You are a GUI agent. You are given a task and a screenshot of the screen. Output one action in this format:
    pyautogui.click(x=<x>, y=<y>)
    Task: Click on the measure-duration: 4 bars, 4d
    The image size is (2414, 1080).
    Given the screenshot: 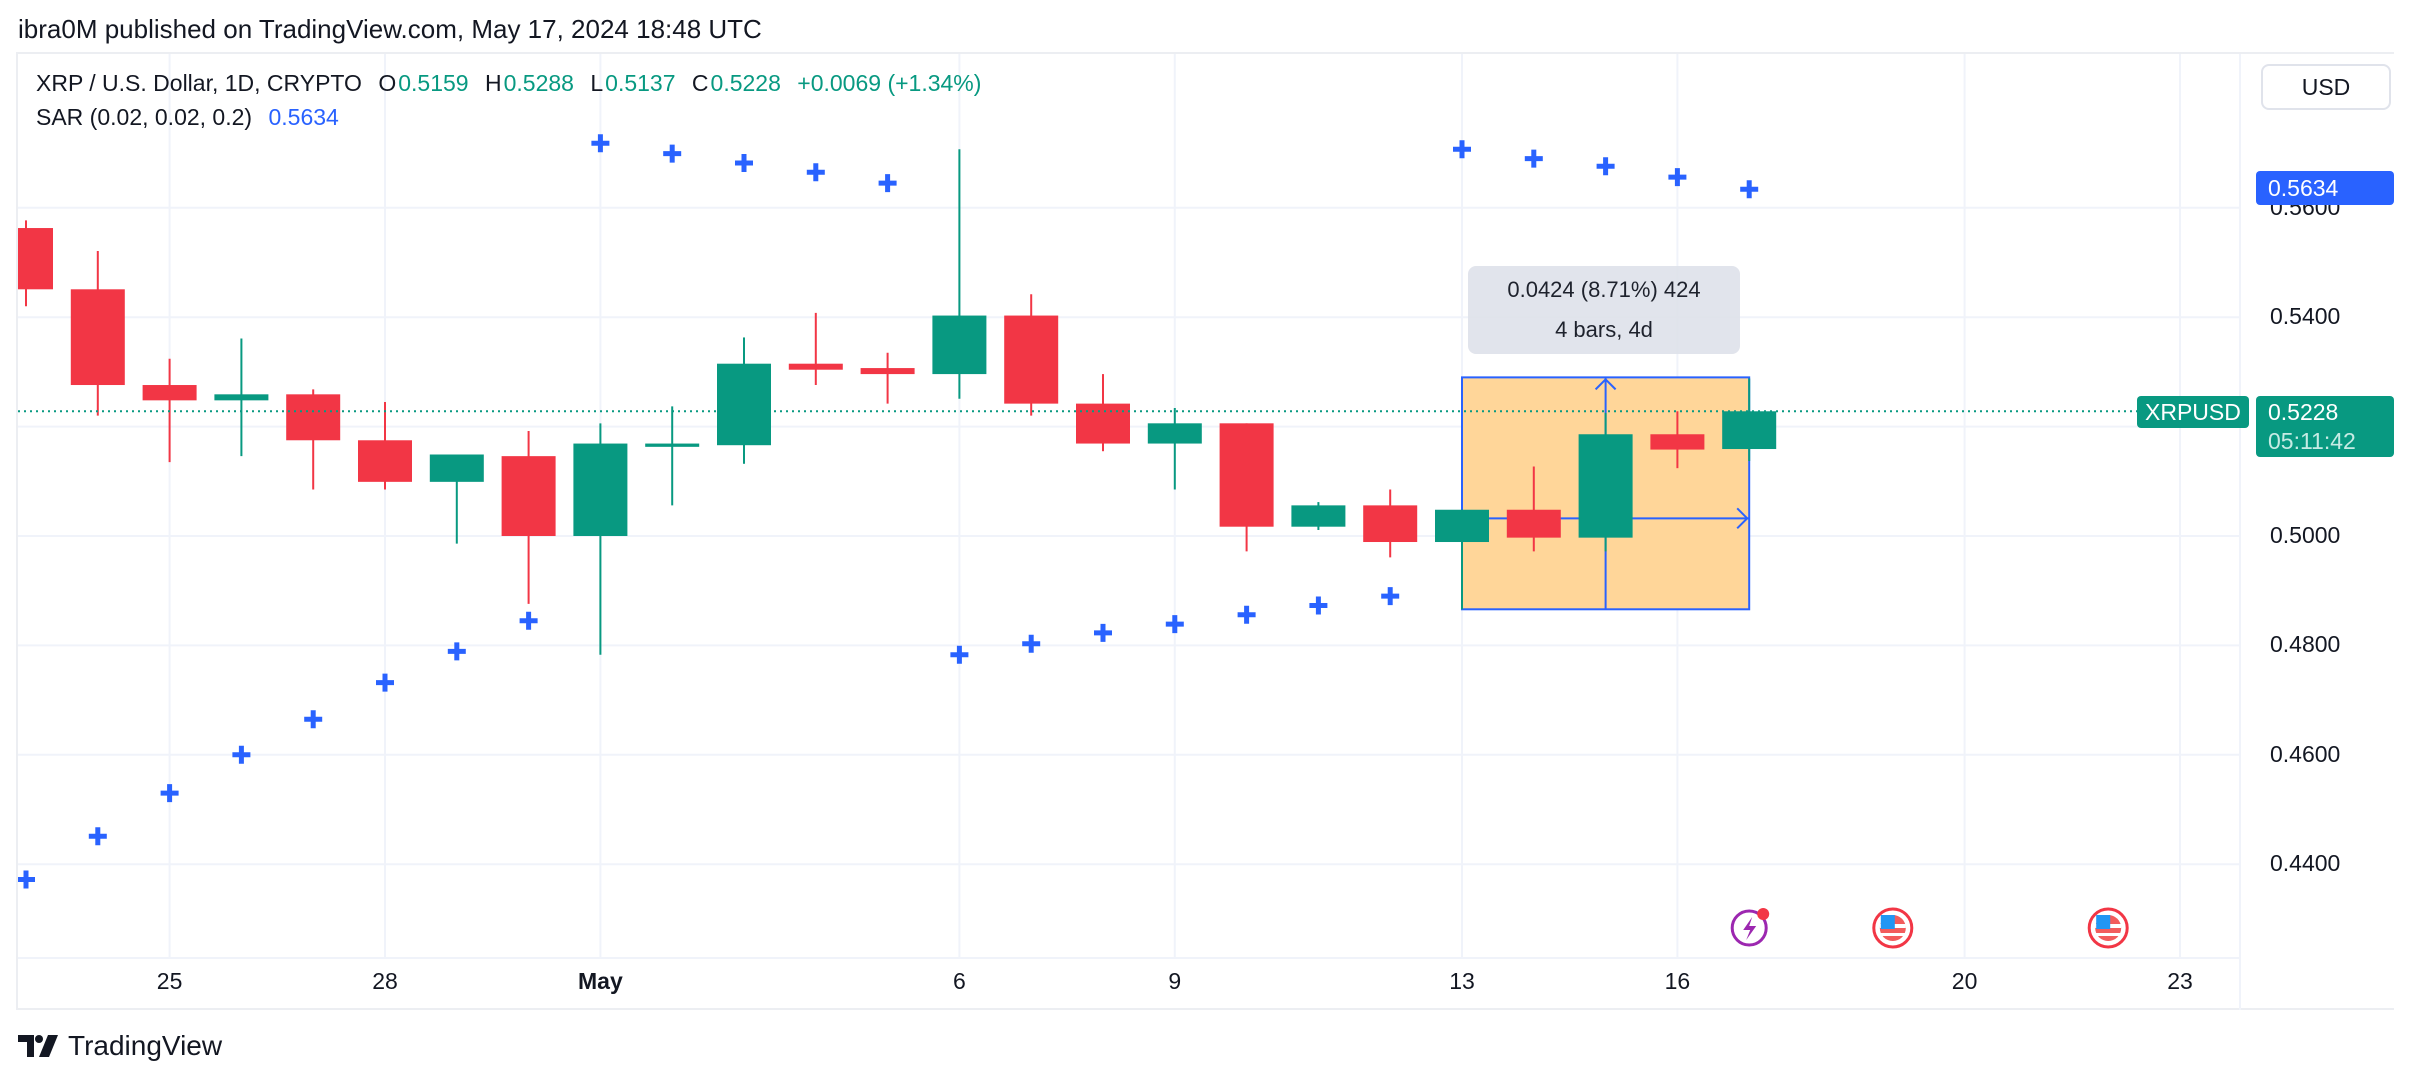 What is the action you would take?
    pyautogui.click(x=1604, y=329)
    